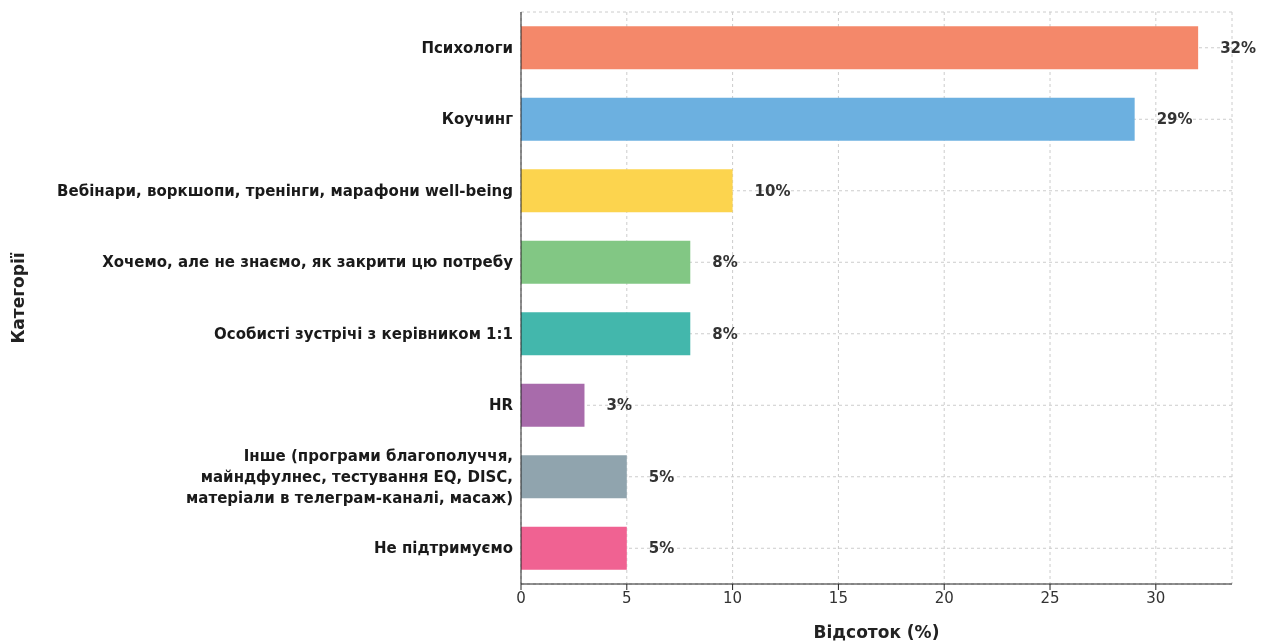 The image size is (1277, 644). What do you see at coordinates (1238, 47) in the screenshot?
I see `data-label: 32%` at bounding box center [1238, 47].